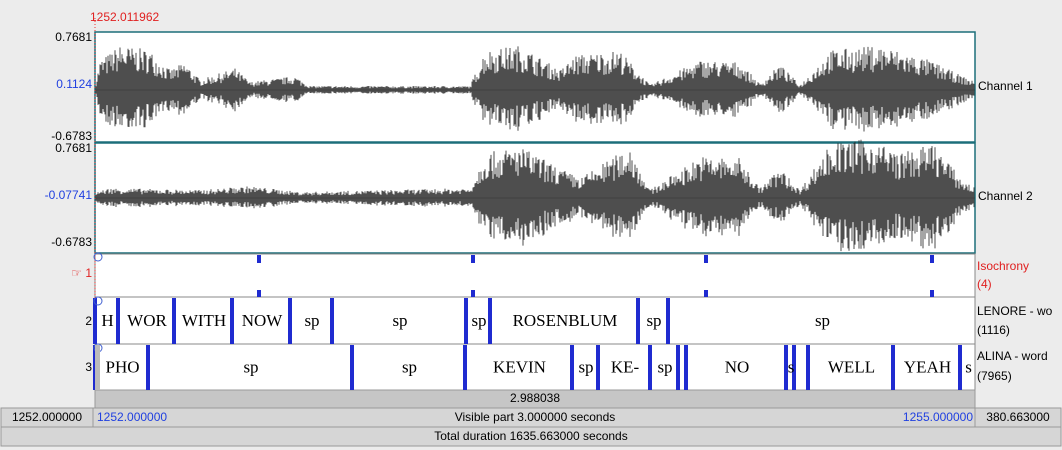 The width and height of the screenshot is (1062, 450). Describe the element at coordinates (994, 376) in the screenshot. I see `tier-count: (7965)` at that location.